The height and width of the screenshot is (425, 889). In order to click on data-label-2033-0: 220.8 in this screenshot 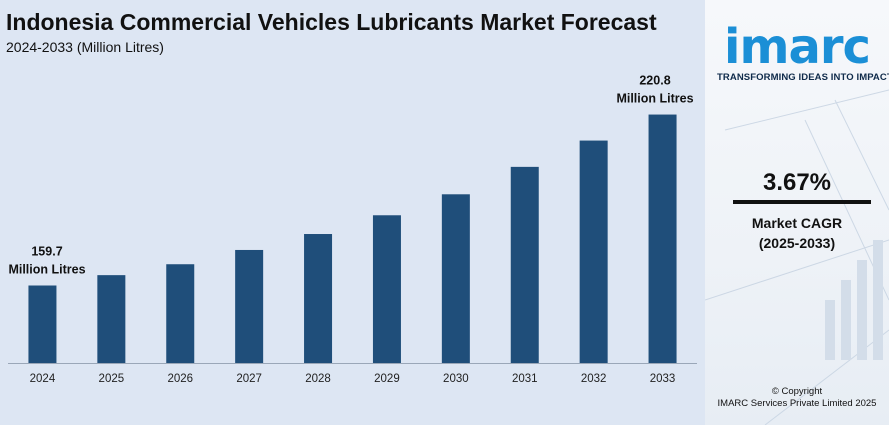, I will do `click(654, 81)`.